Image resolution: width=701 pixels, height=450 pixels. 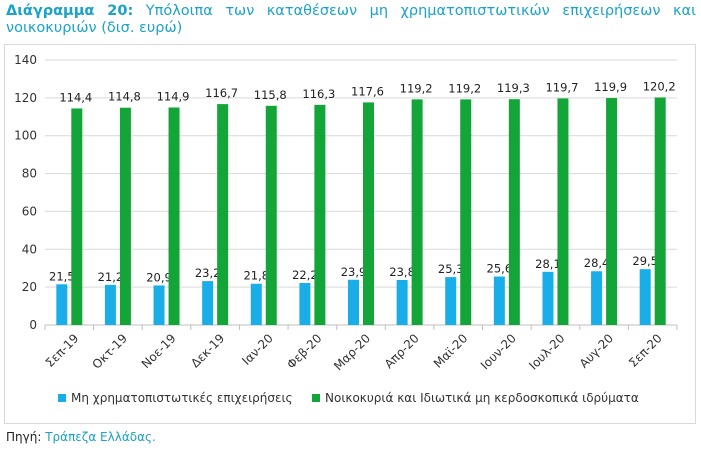 What do you see at coordinates (75, 97) in the screenshot?
I see `data-label-series2: 114,4` at bounding box center [75, 97].